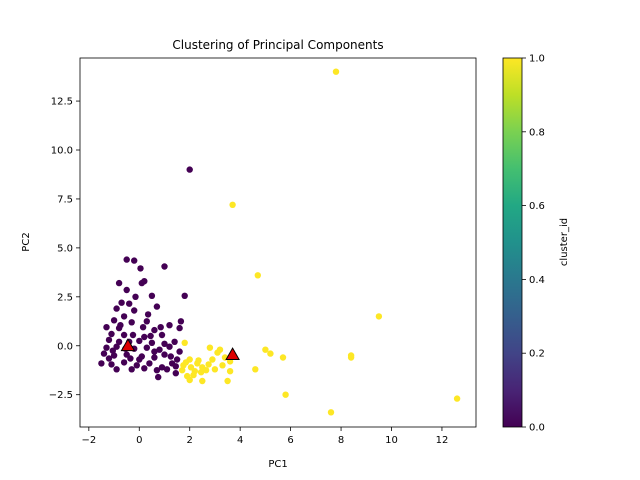 The width and height of the screenshot is (640, 480). Describe the element at coordinates (442, 440) in the screenshot. I see `x-tick-label: 12` at that location.